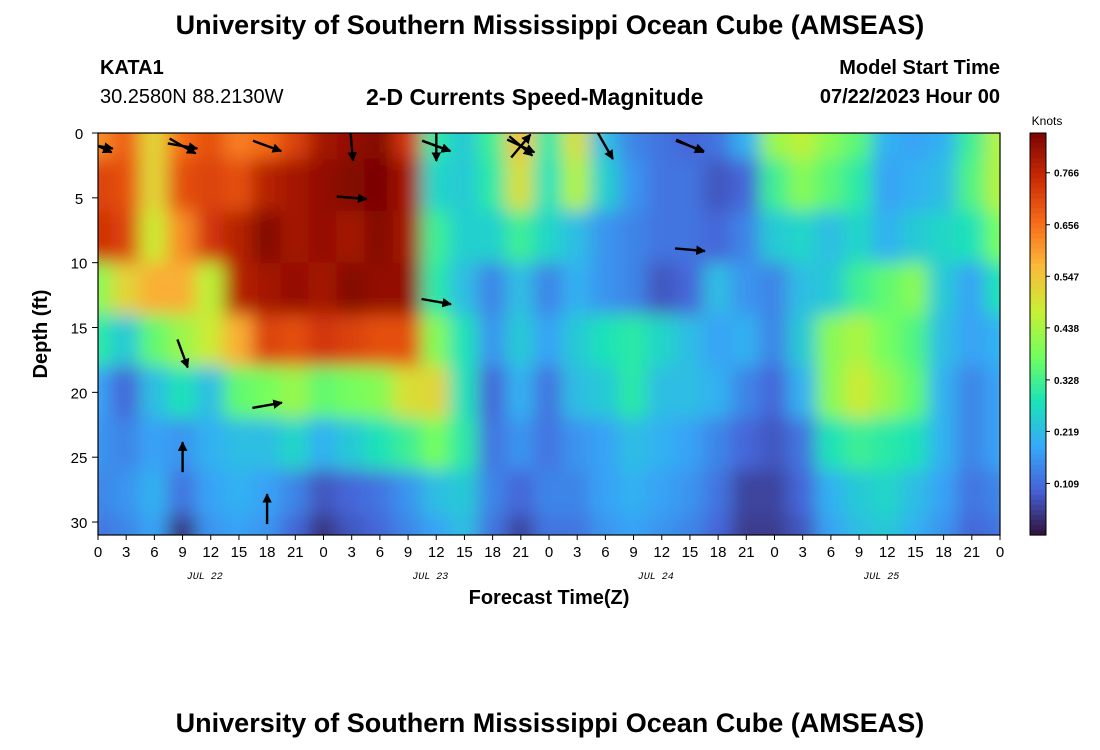 This screenshot has width=1100, height=750. I want to click on colorbar-units: Knots, so click(1047, 121).